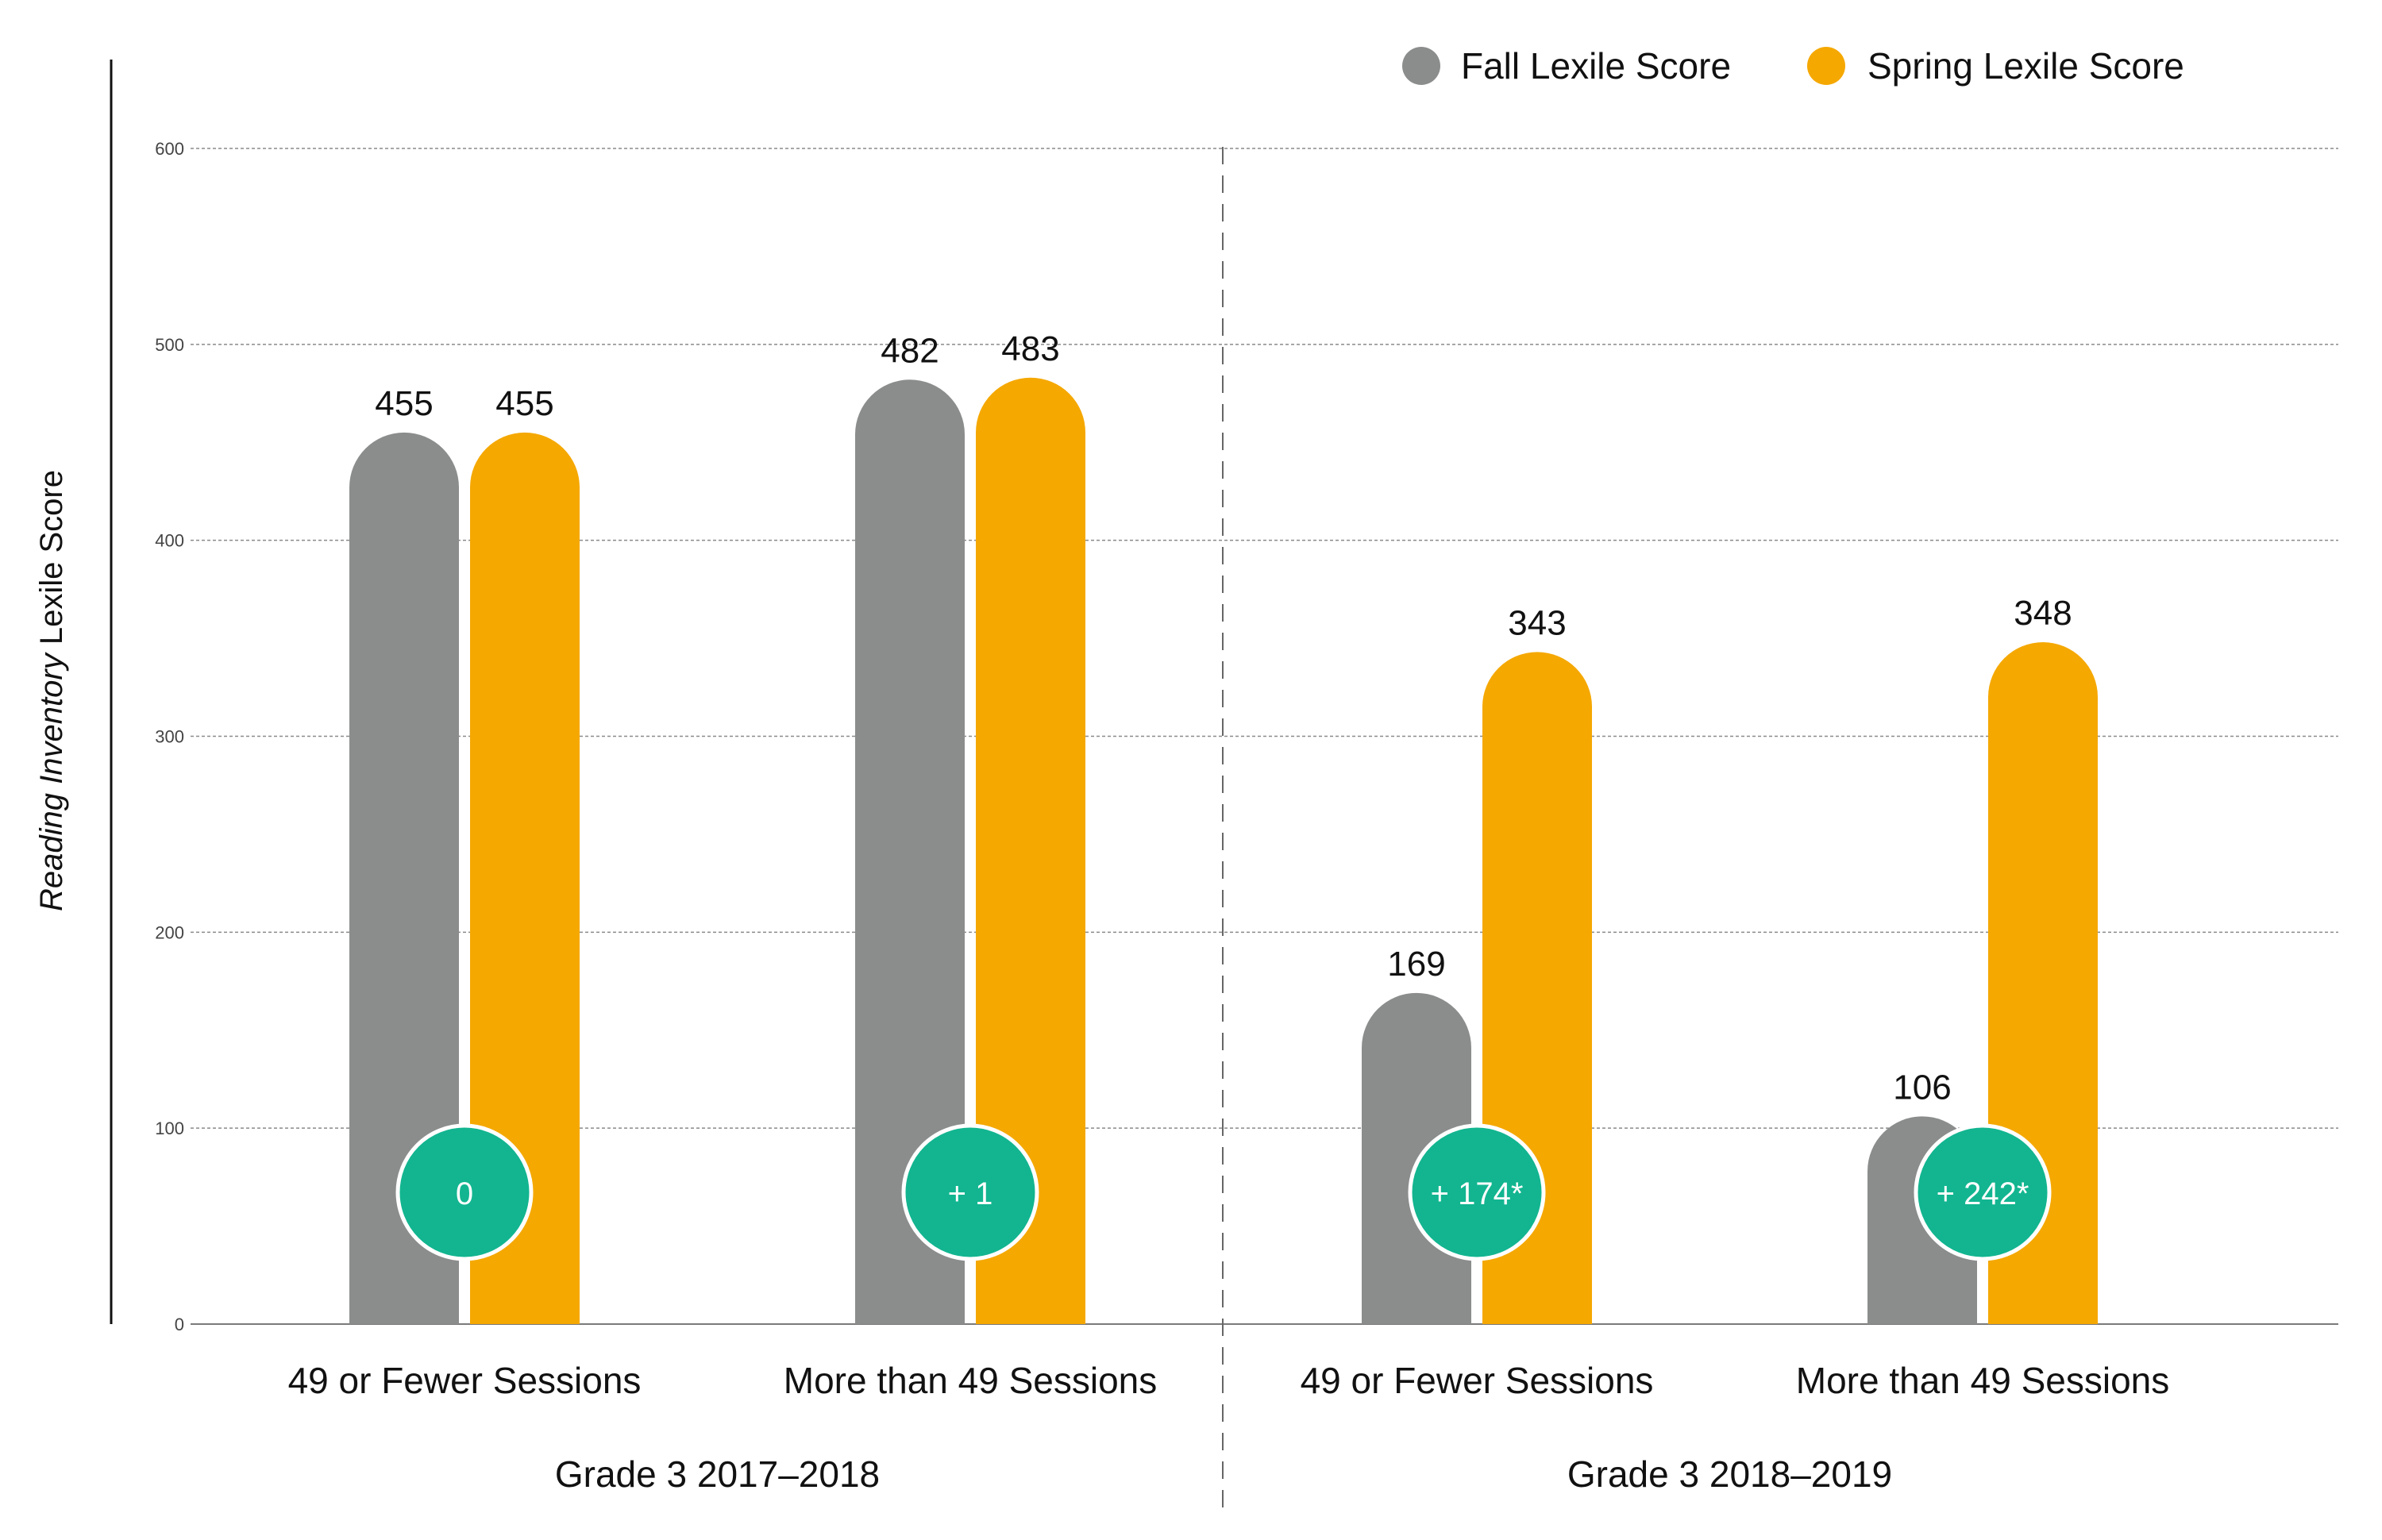  What do you see at coordinates (1826, 66) in the screenshot?
I see `legend-spring-swatch` at bounding box center [1826, 66].